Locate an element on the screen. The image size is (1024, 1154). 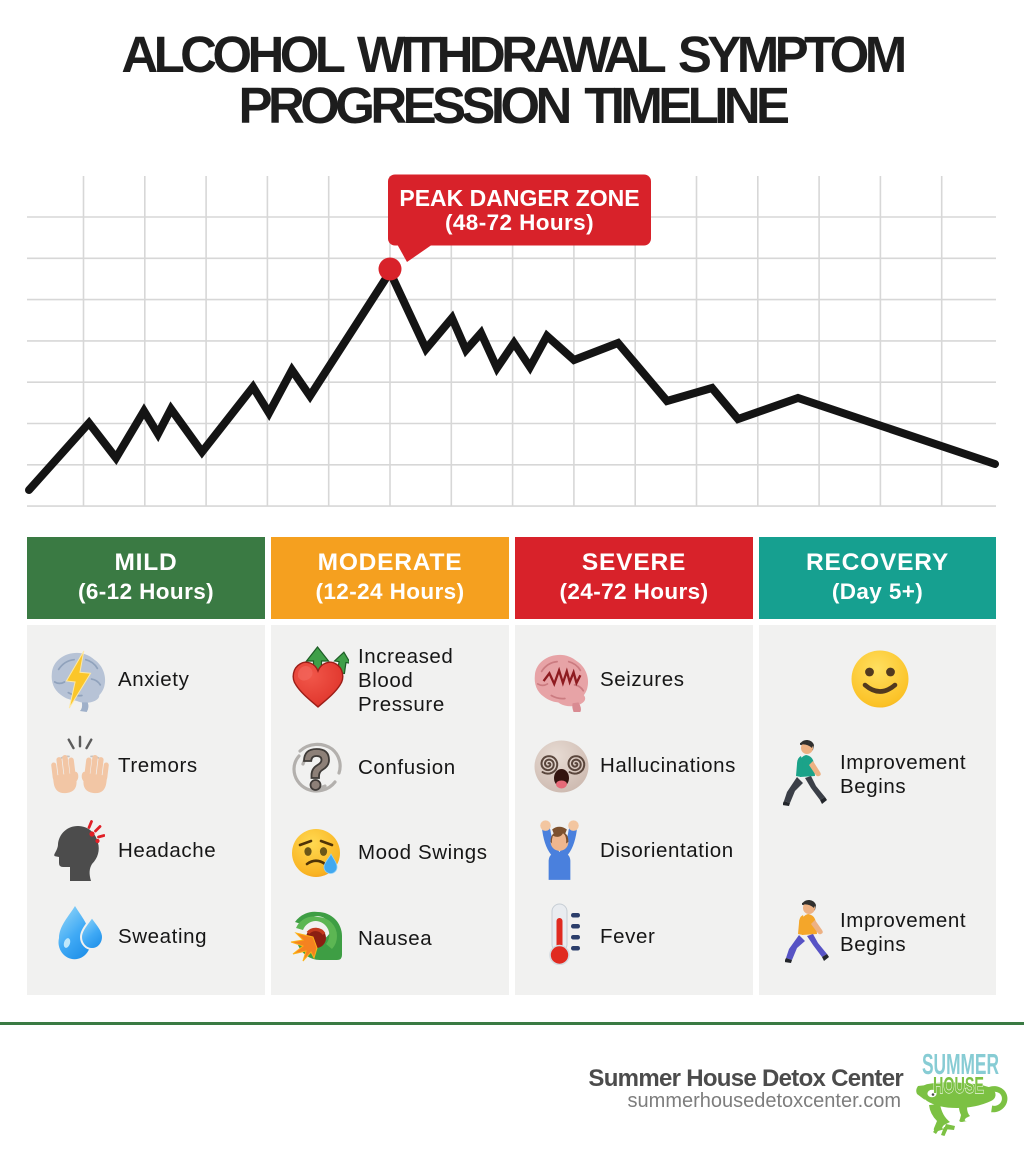
svg-text: SUMMER is located at coordinates (960, 1065).